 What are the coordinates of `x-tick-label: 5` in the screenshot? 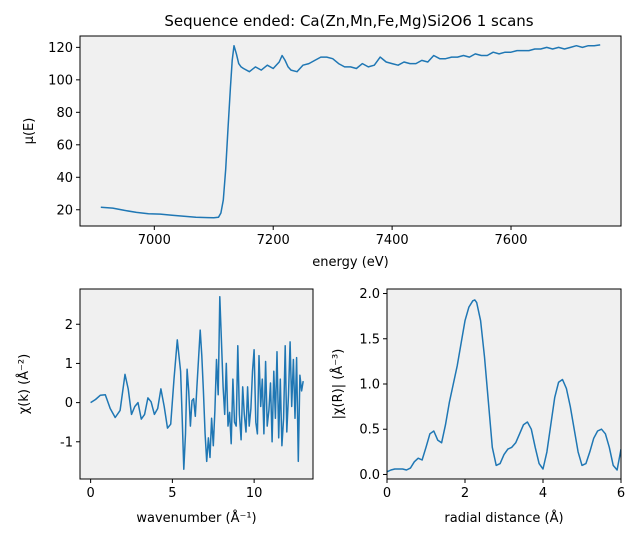 It's located at (172, 493).